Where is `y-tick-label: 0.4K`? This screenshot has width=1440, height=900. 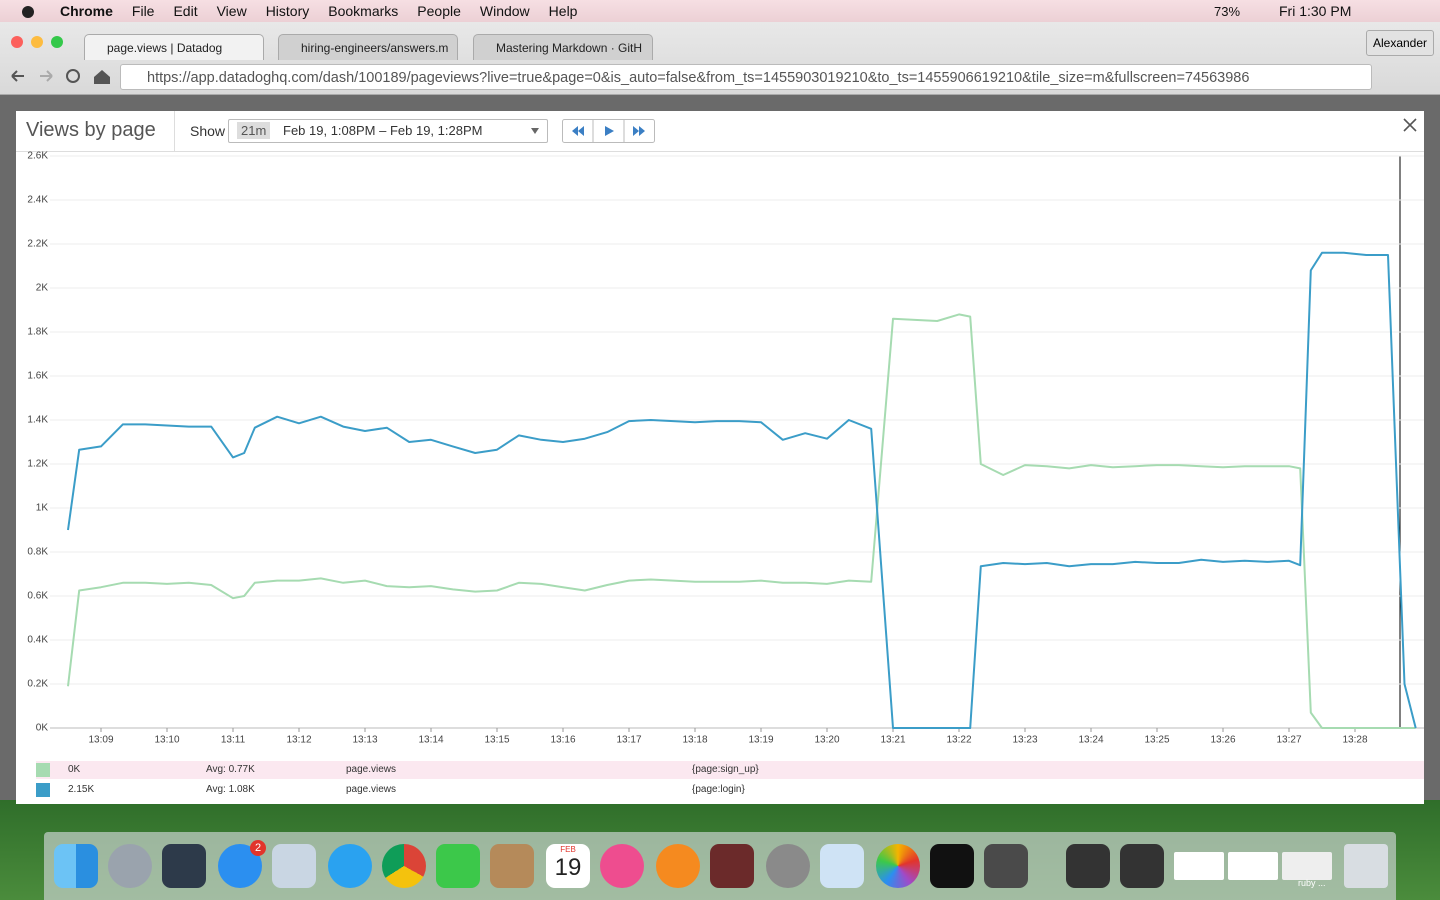
y-tick-label: 0.4K is located at coordinates (37, 640).